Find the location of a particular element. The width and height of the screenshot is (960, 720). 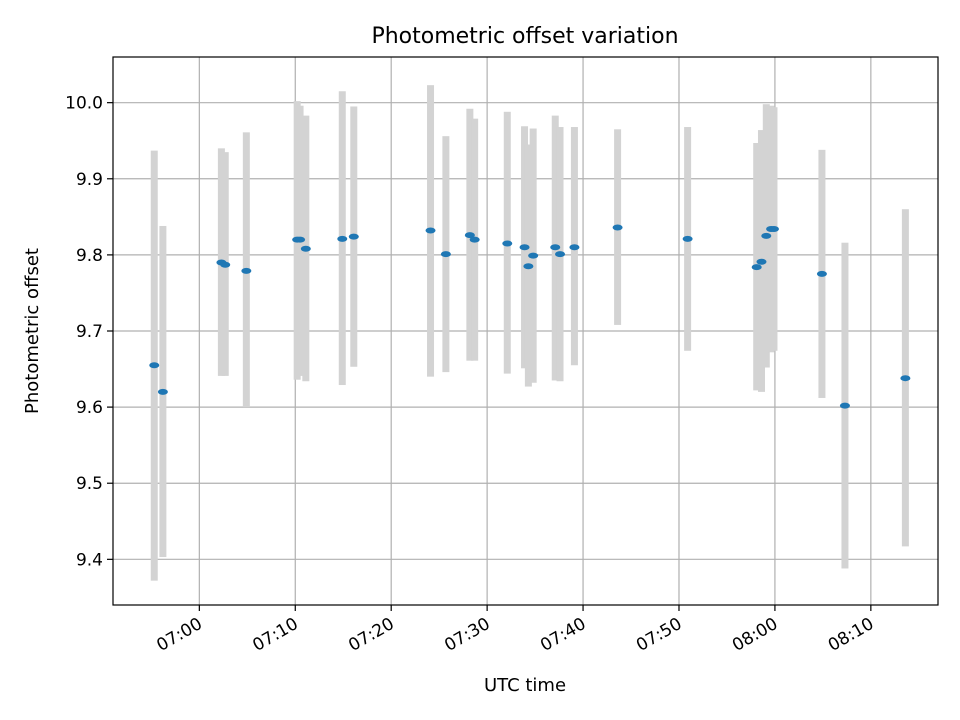

x-axis-ticks: 07:00 07:10 07:20 07:30 07:40 07:50 08:00 08:10 is located at coordinates (515, 630).